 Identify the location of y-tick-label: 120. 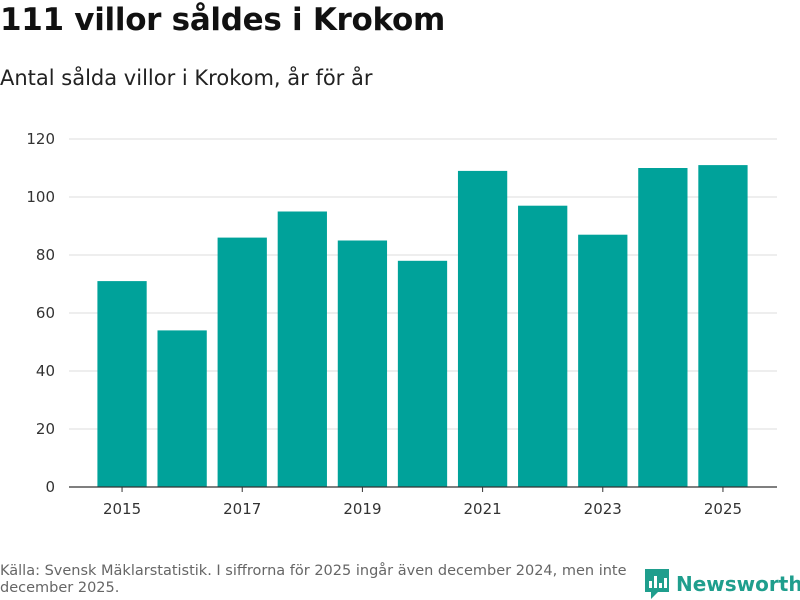
(40, 139).